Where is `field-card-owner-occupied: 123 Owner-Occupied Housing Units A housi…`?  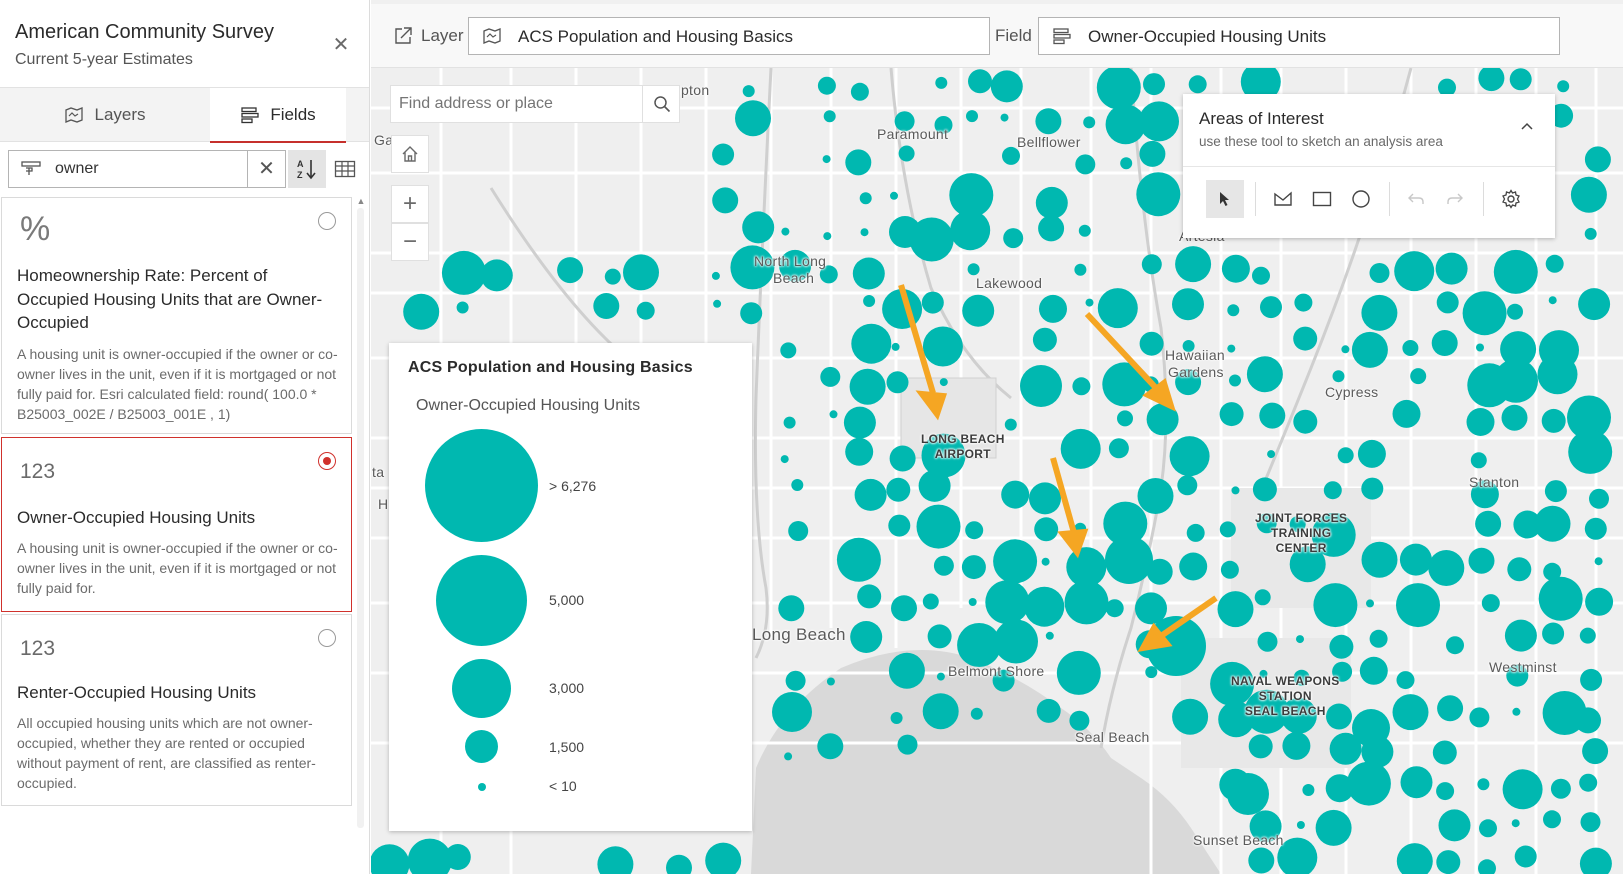
field-card-owner-occupied: 123 Owner-Occupied Housing Units A housi… is located at coordinates (176, 524).